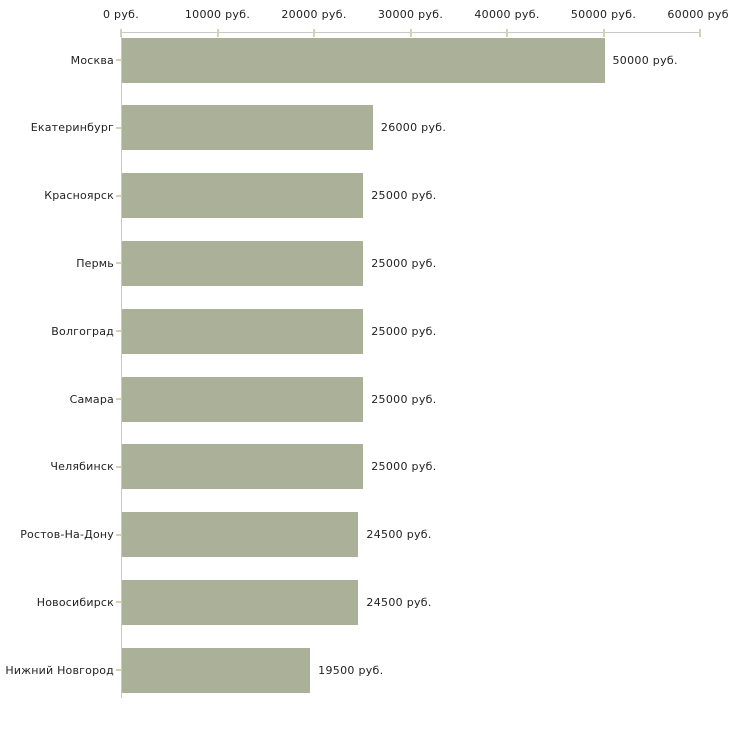 The image size is (730, 730). Describe the element at coordinates (75, 602) in the screenshot. I see `category-label: Новосибирск` at that location.